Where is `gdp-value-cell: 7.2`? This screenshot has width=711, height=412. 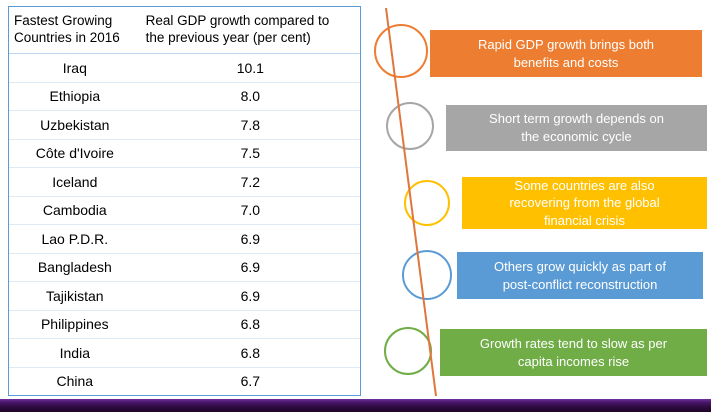
gdp-value-cell: 7.2 is located at coordinates (250, 181).